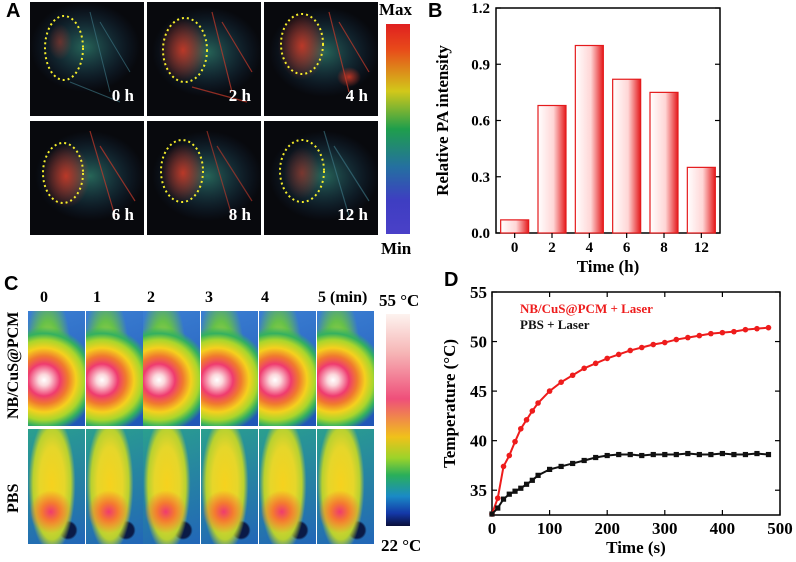 This screenshot has height=562, width=796. What do you see at coordinates (780, 528) in the screenshot?
I see `x-tick-label: 500` at bounding box center [780, 528].